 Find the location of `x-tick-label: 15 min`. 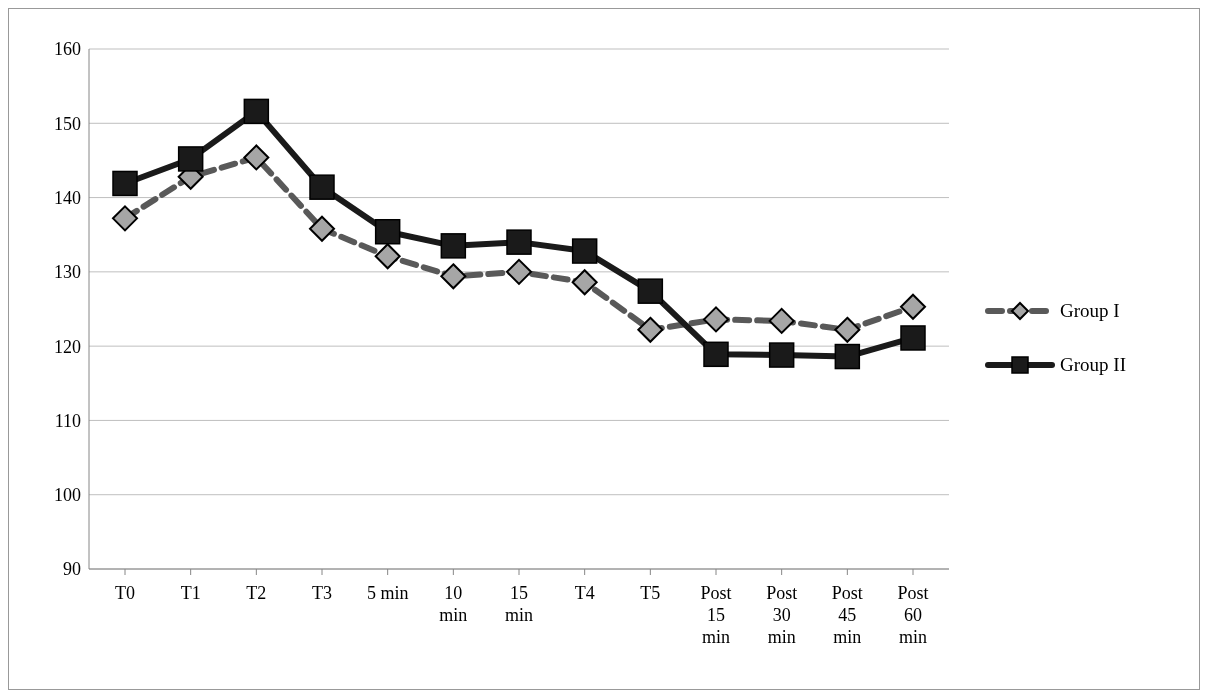

x-tick-label: 15 min is located at coordinates (519, 604).